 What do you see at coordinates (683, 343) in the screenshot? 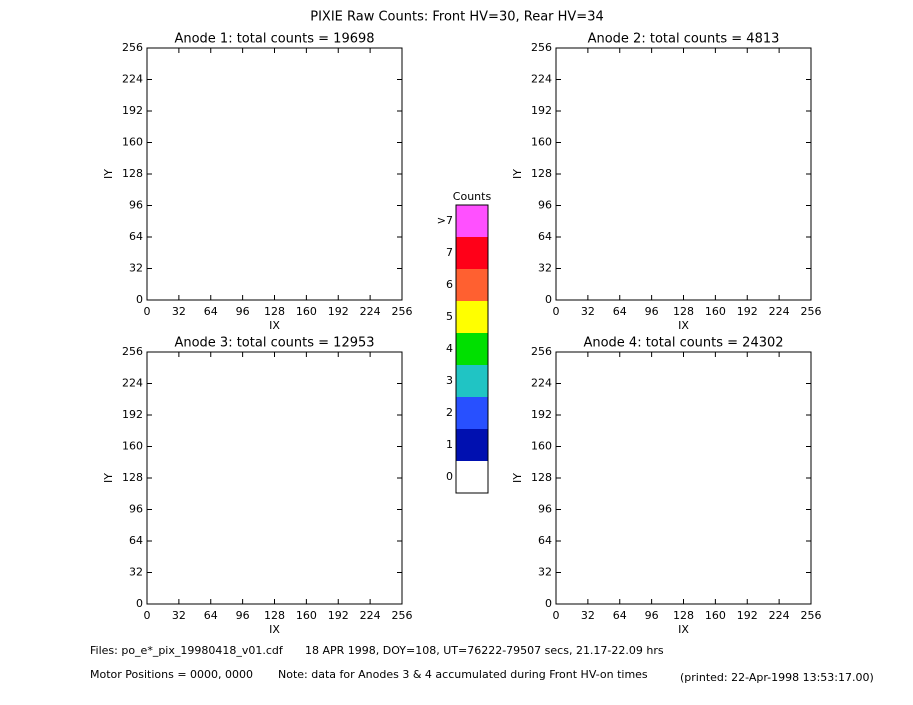
I see `panel-title: Anode 4: total counts = 24302` at bounding box center [683, 343].